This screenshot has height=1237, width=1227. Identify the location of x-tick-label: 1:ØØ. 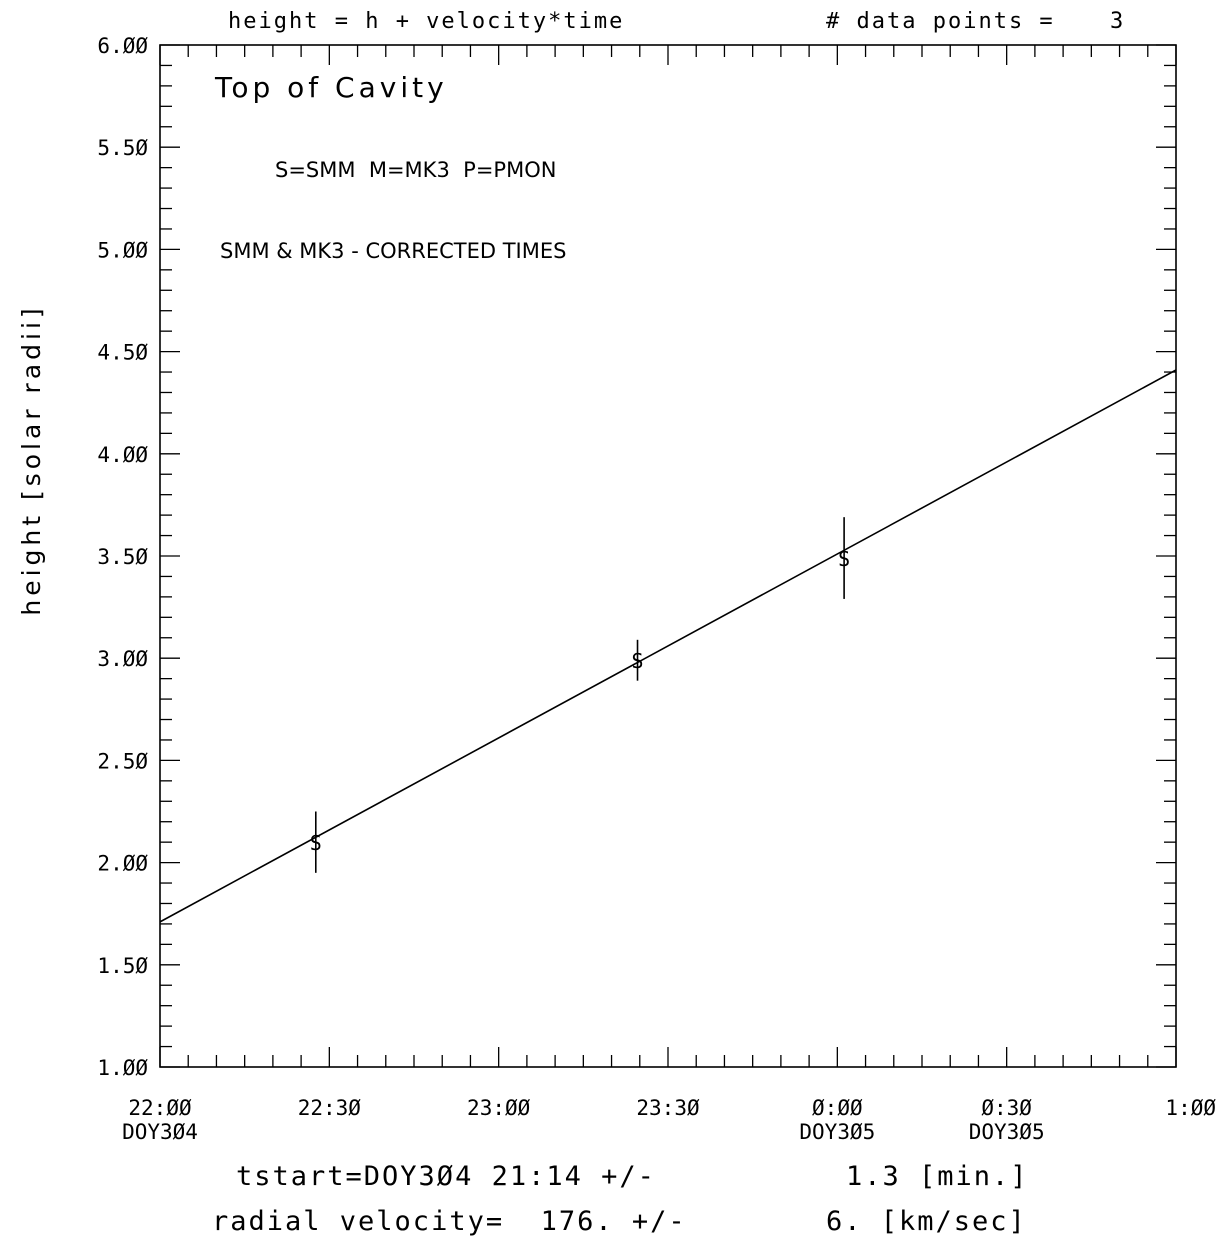
(1190, 1108).